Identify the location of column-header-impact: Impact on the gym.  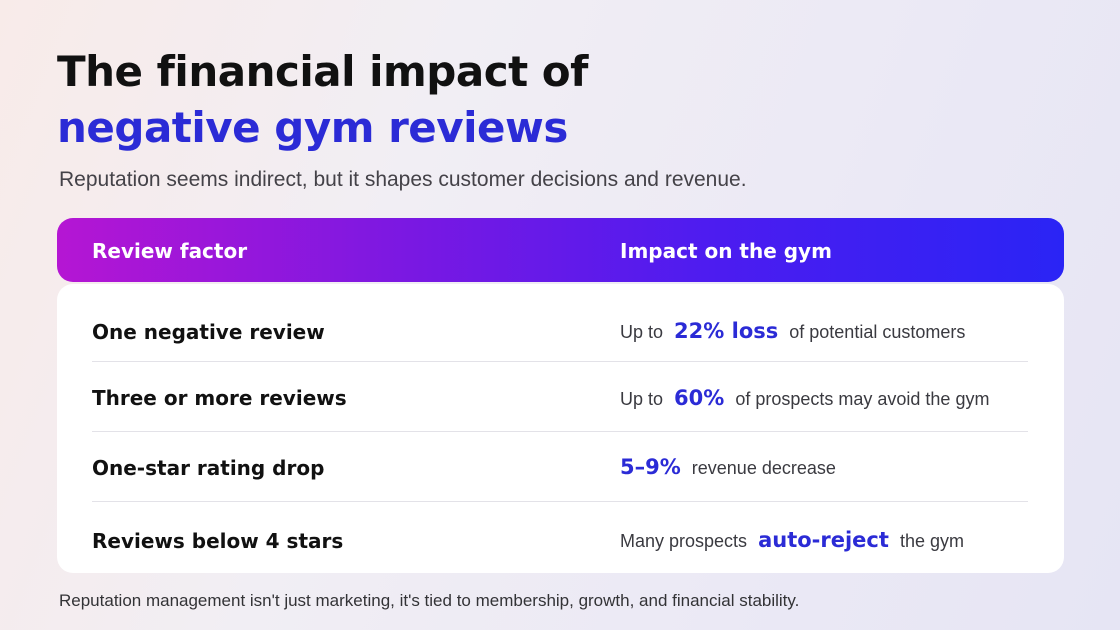
(726, 251).